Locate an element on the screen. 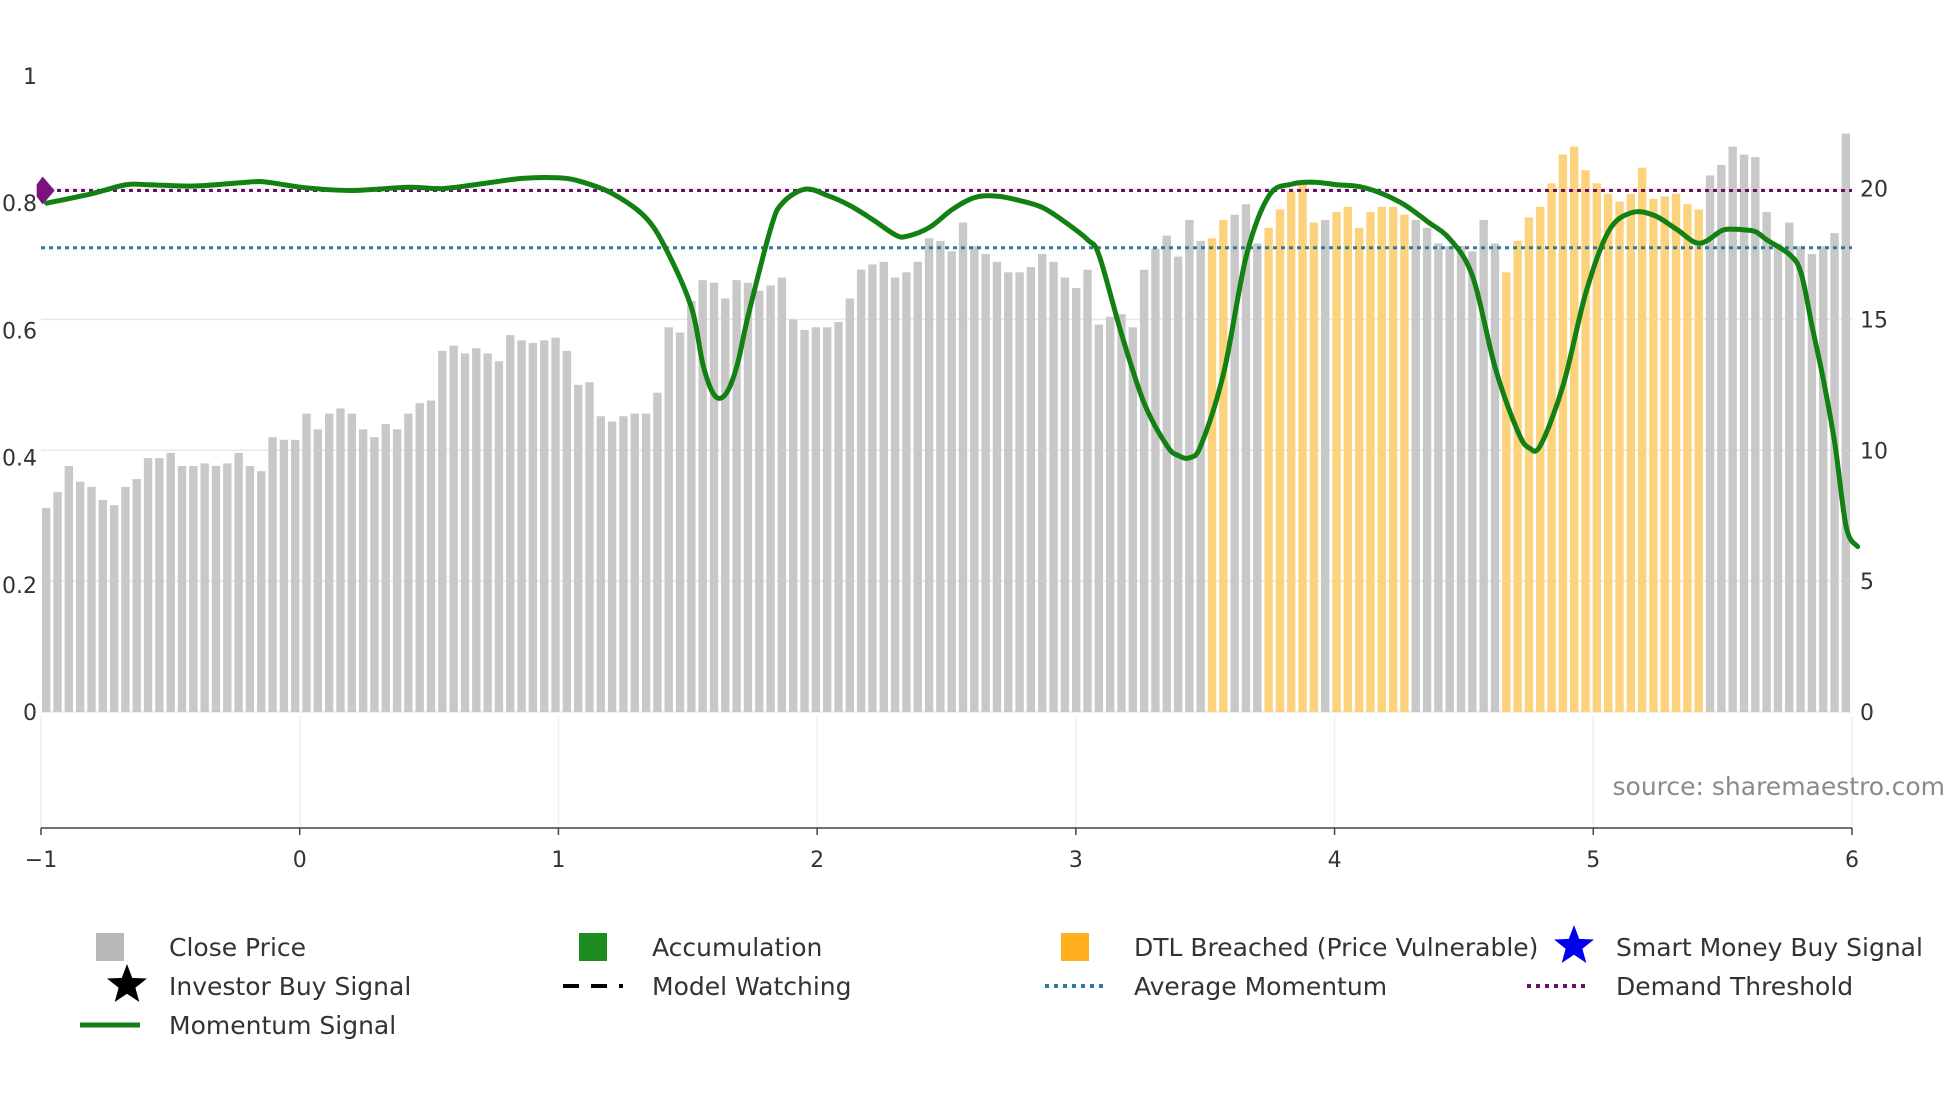 The height and width of the screenshot is (1102, 1960). legend-label: Momentum Signal is located at coordinates (282, 1025).